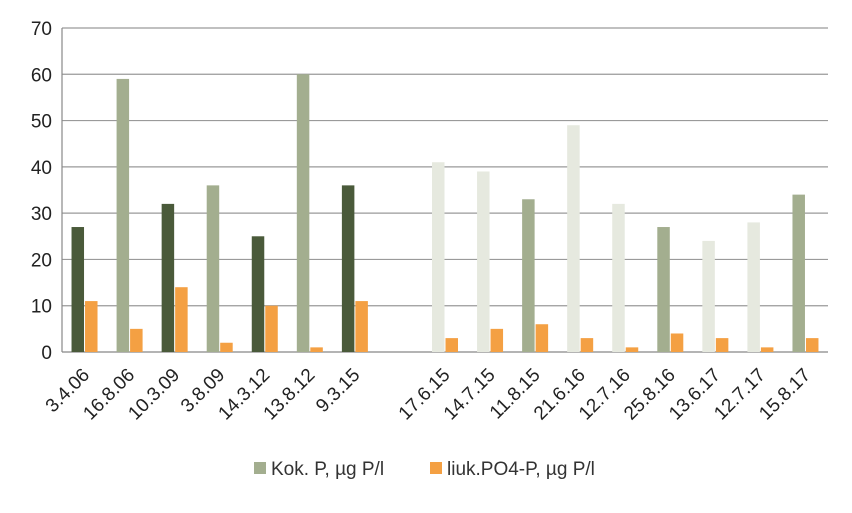  I want to click on y-axis-ticks: 0 10 20 30 40 50 60 70, so click(41, 191).